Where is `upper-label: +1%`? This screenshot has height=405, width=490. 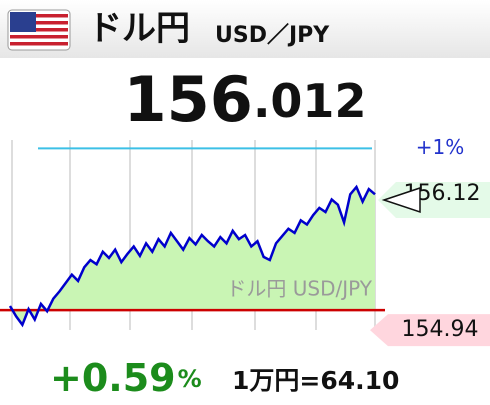
upper-label: +1% is located at coordinates (440, 147).